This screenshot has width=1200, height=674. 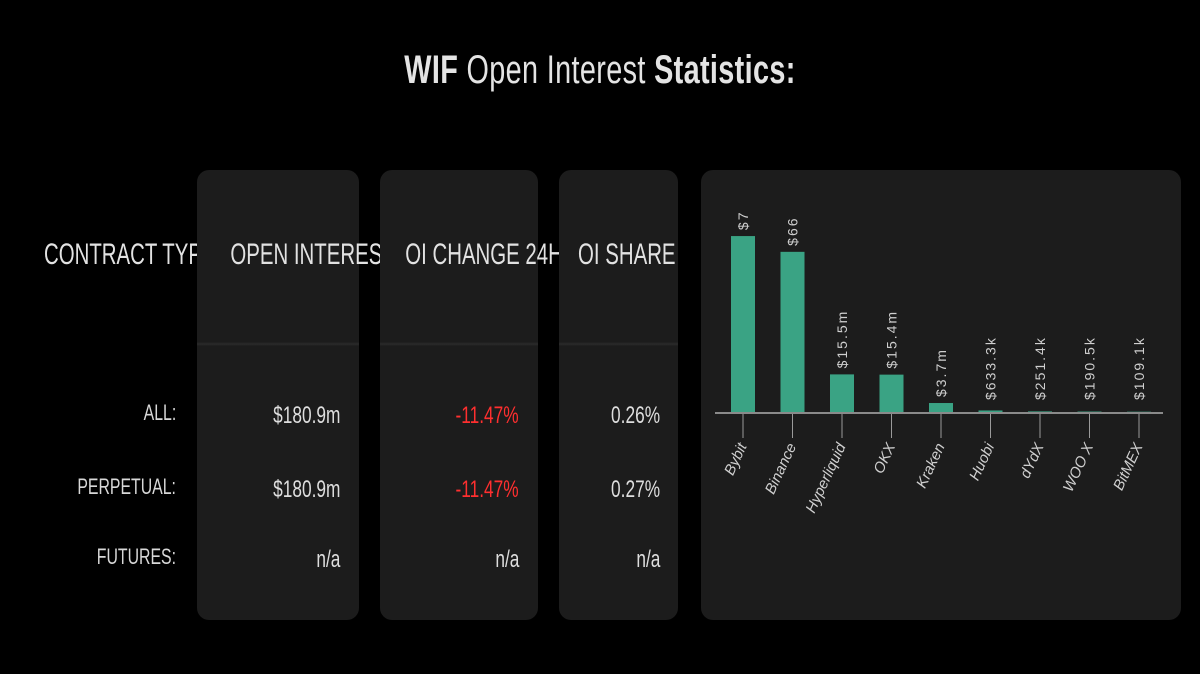 What do you see at coordinates (1090, 368) in the screenshot?
I see `bar-value-label: $190.5k` at bounding box center [1090, 368].